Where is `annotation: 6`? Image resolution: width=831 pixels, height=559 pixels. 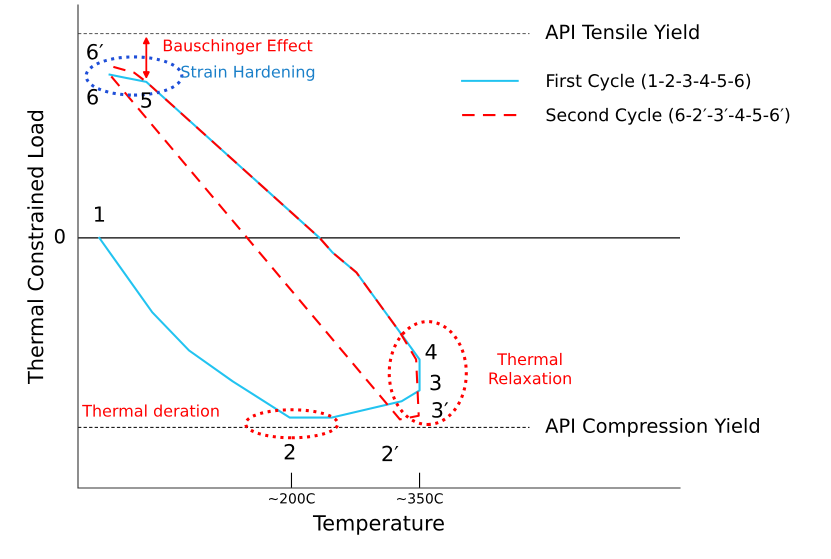
annotation: 6 is located at coordinates (92, 96).